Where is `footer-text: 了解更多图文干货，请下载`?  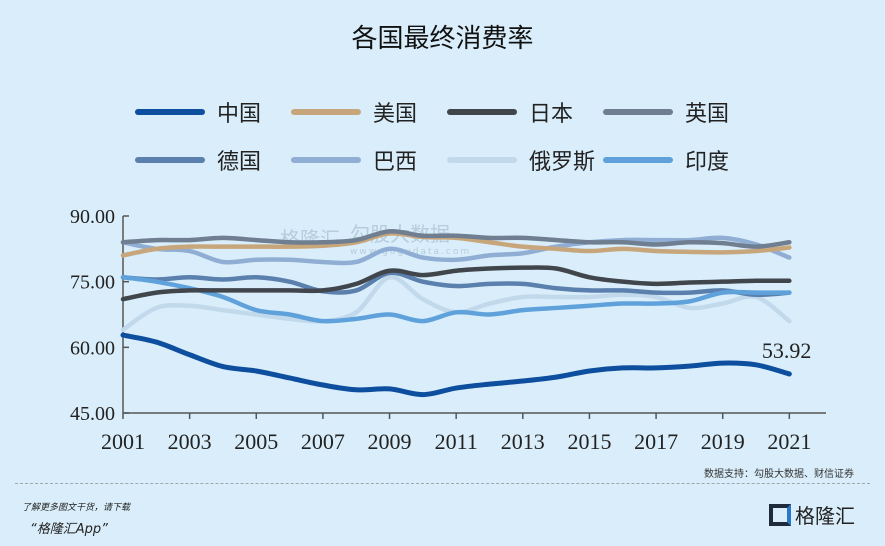
footer-text: 了解更多图文干货，请下载 is located at coordinates (76, 508).